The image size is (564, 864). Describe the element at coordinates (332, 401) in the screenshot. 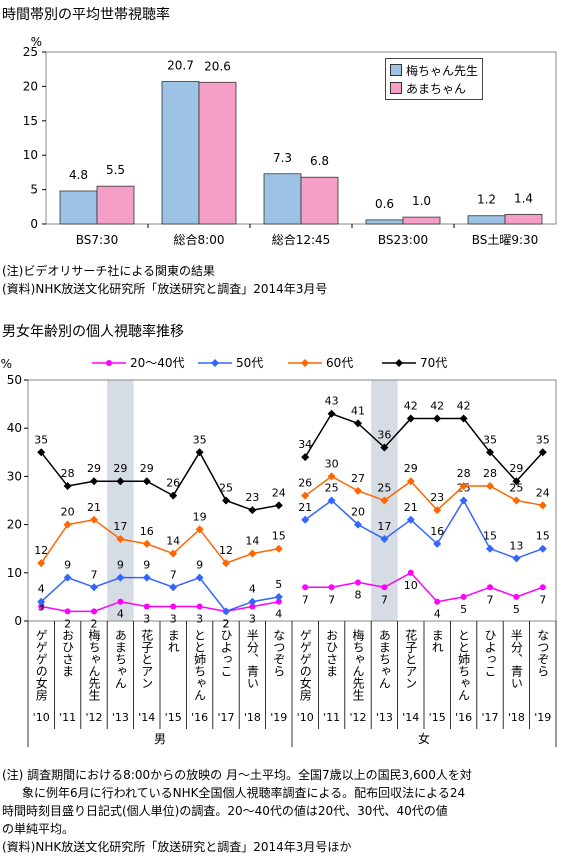

I see `series-data-label-3: 43` at that location.